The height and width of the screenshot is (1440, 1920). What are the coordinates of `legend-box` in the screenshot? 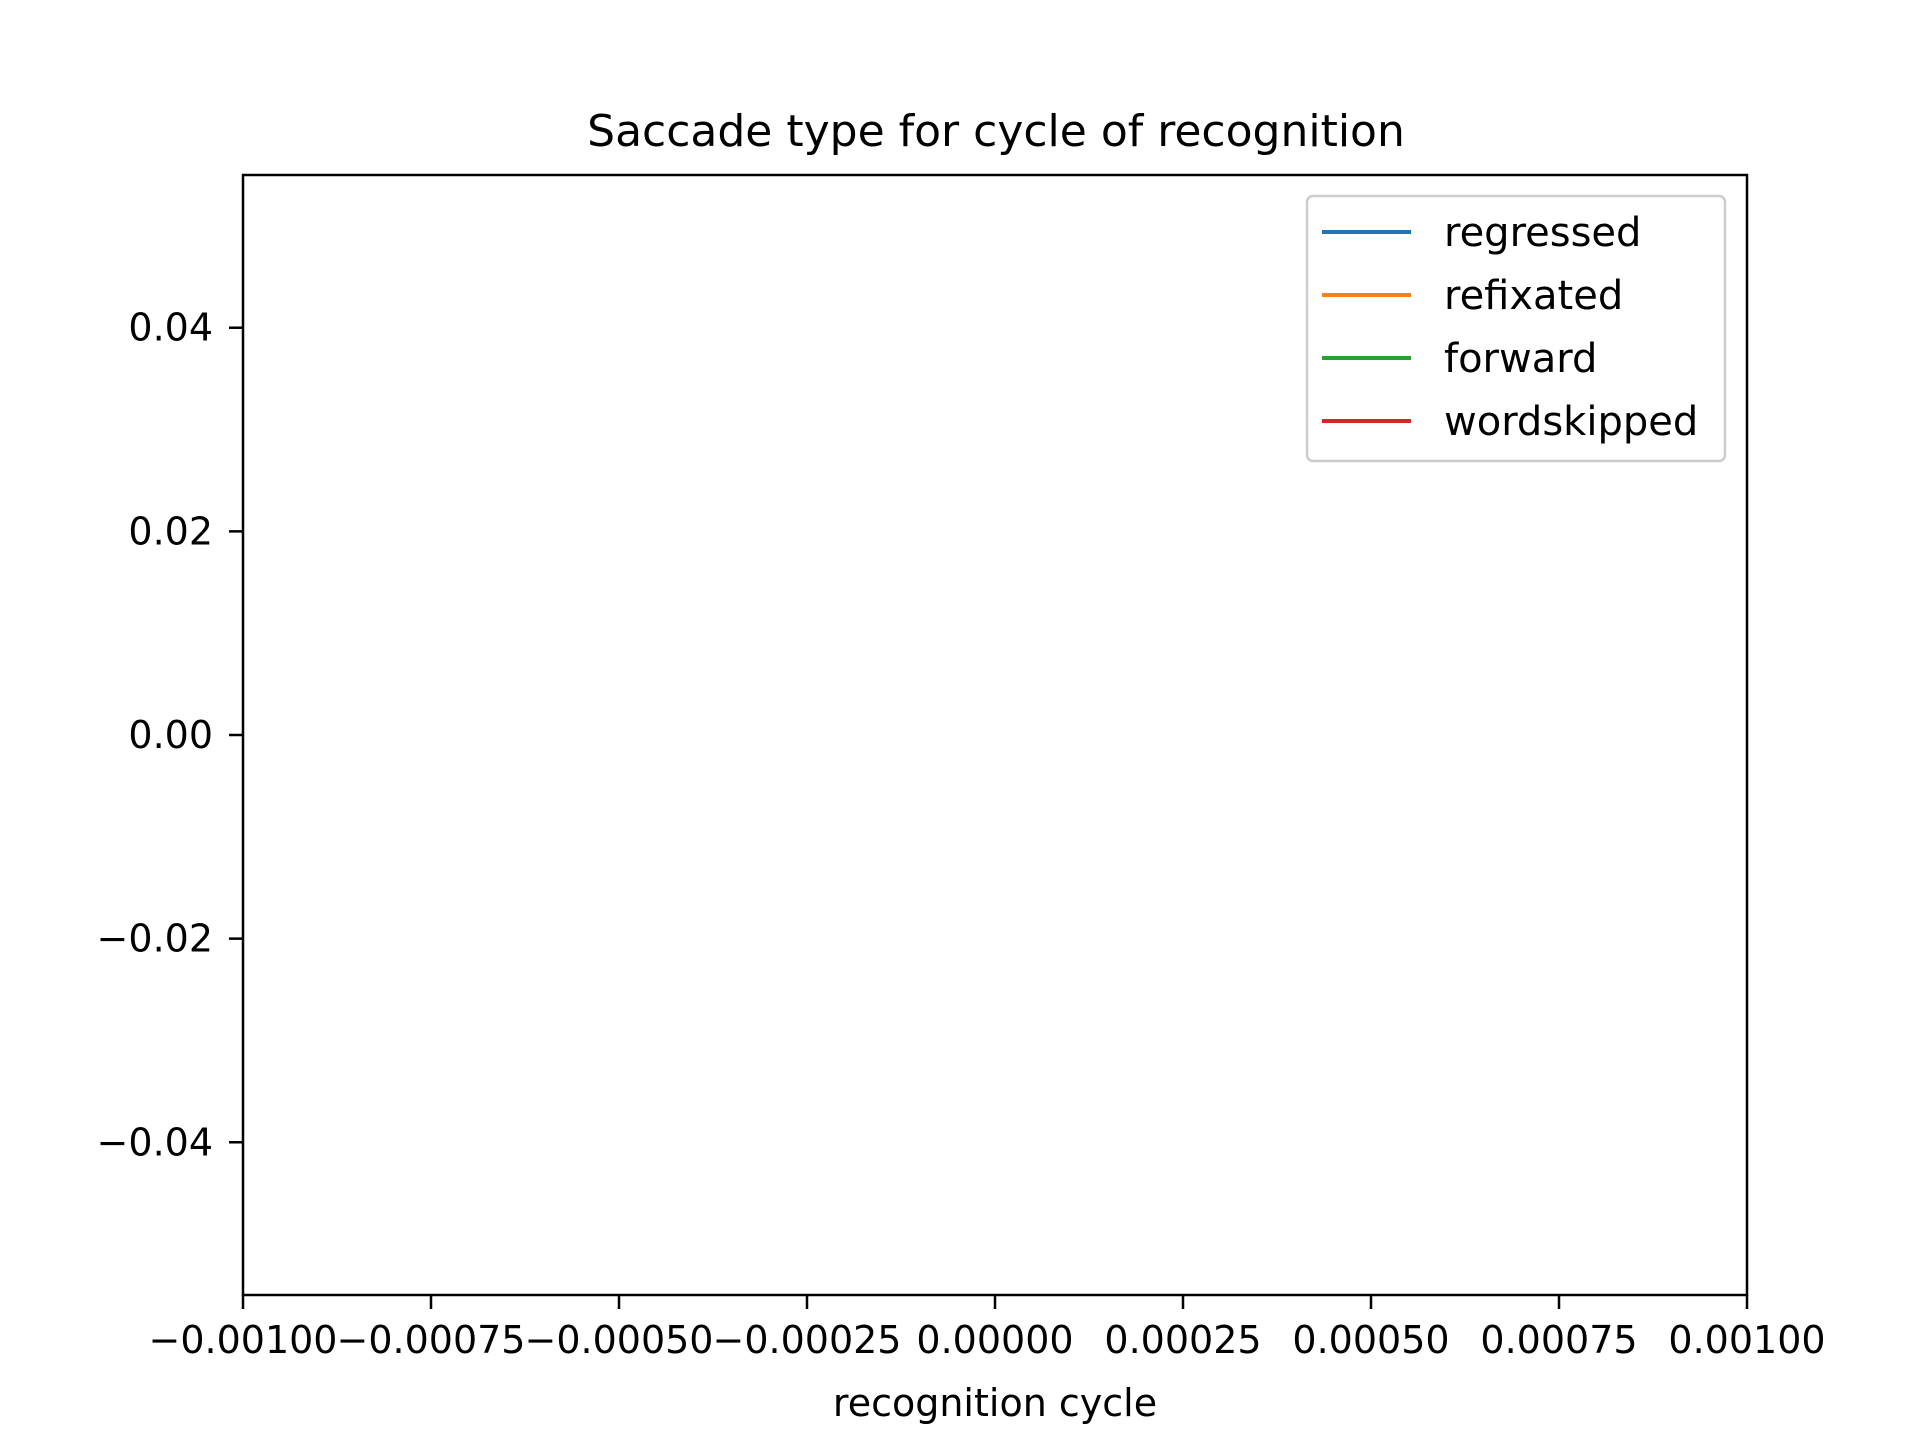 It's located at (1516, 328).